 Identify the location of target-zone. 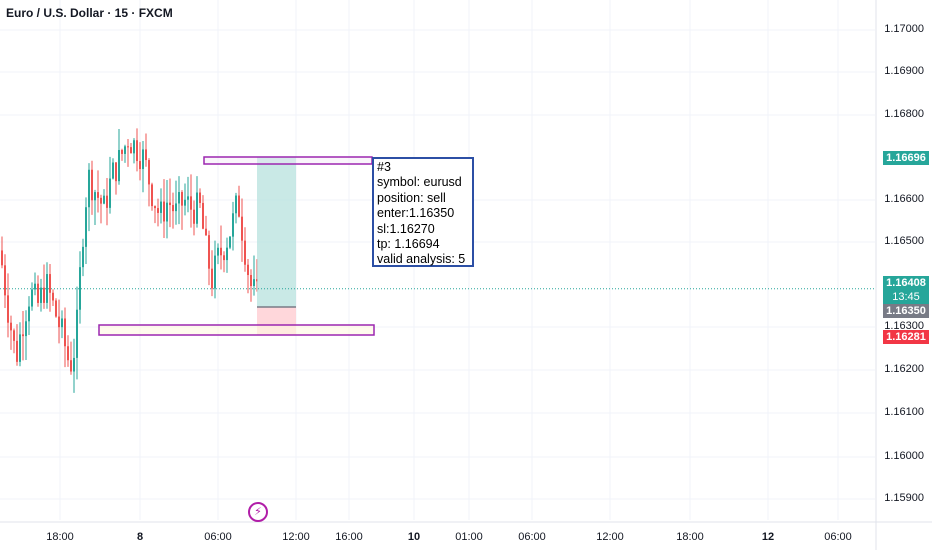
(276, 232).